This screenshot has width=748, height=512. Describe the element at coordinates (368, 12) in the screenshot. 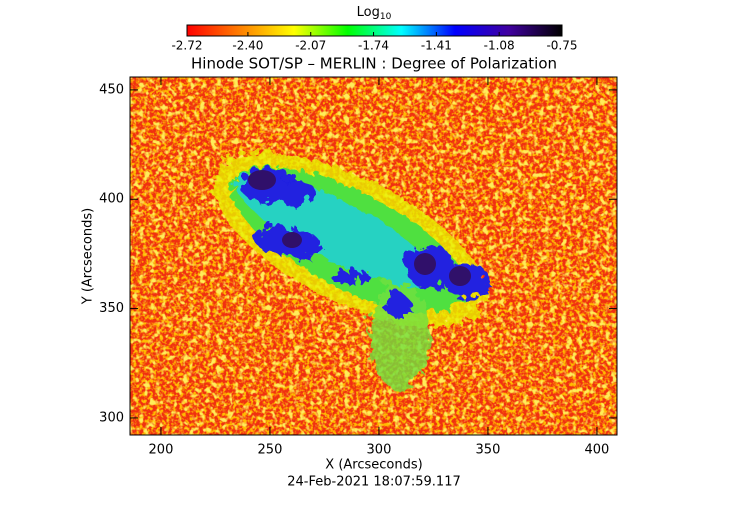

I see `colorbar-label-main: Log` at that location.